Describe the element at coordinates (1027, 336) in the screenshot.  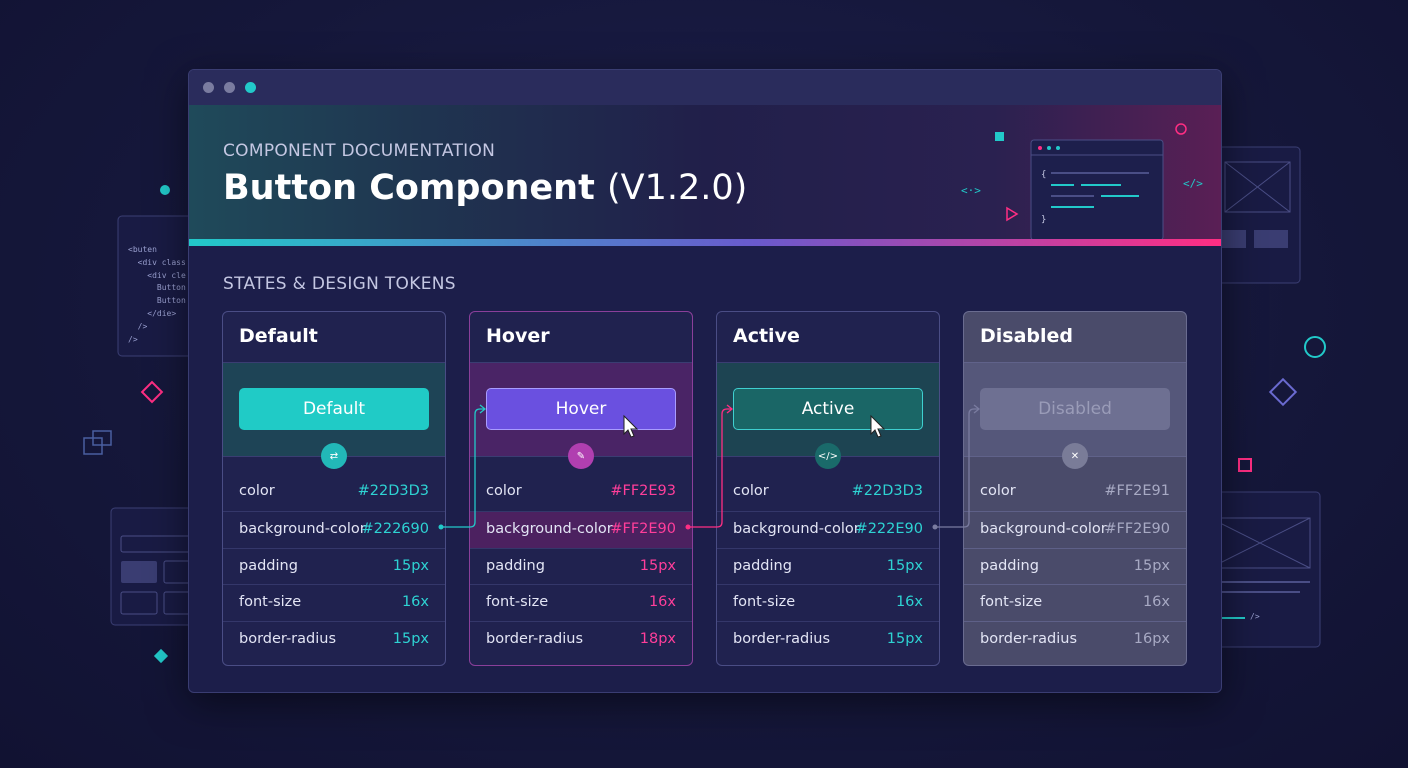
I see `state-name: Disabled` at that location.